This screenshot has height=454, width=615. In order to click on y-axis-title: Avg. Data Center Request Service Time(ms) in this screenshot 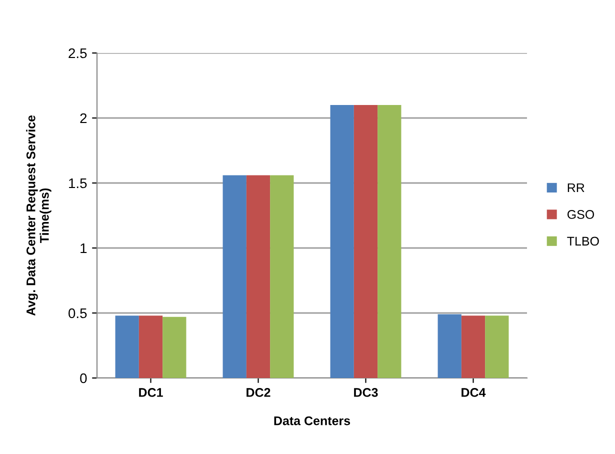, I will do `click(39, 215)`.